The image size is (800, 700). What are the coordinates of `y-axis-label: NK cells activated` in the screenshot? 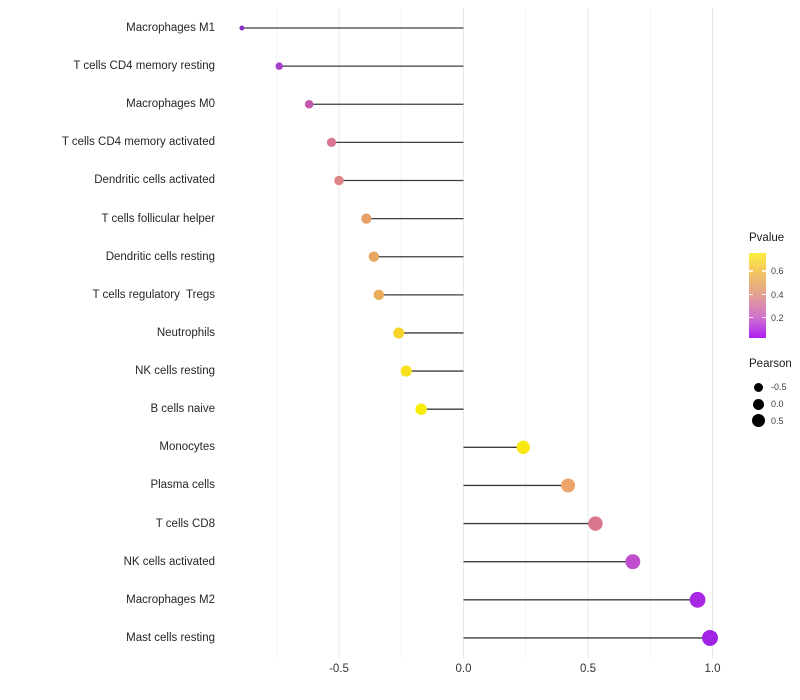 It's located at (169, 561).